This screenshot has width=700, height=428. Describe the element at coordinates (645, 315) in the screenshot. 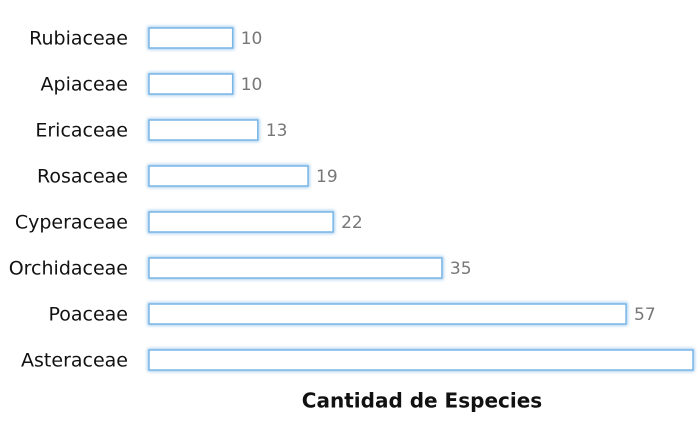

I see `value-label: 57` at that location.